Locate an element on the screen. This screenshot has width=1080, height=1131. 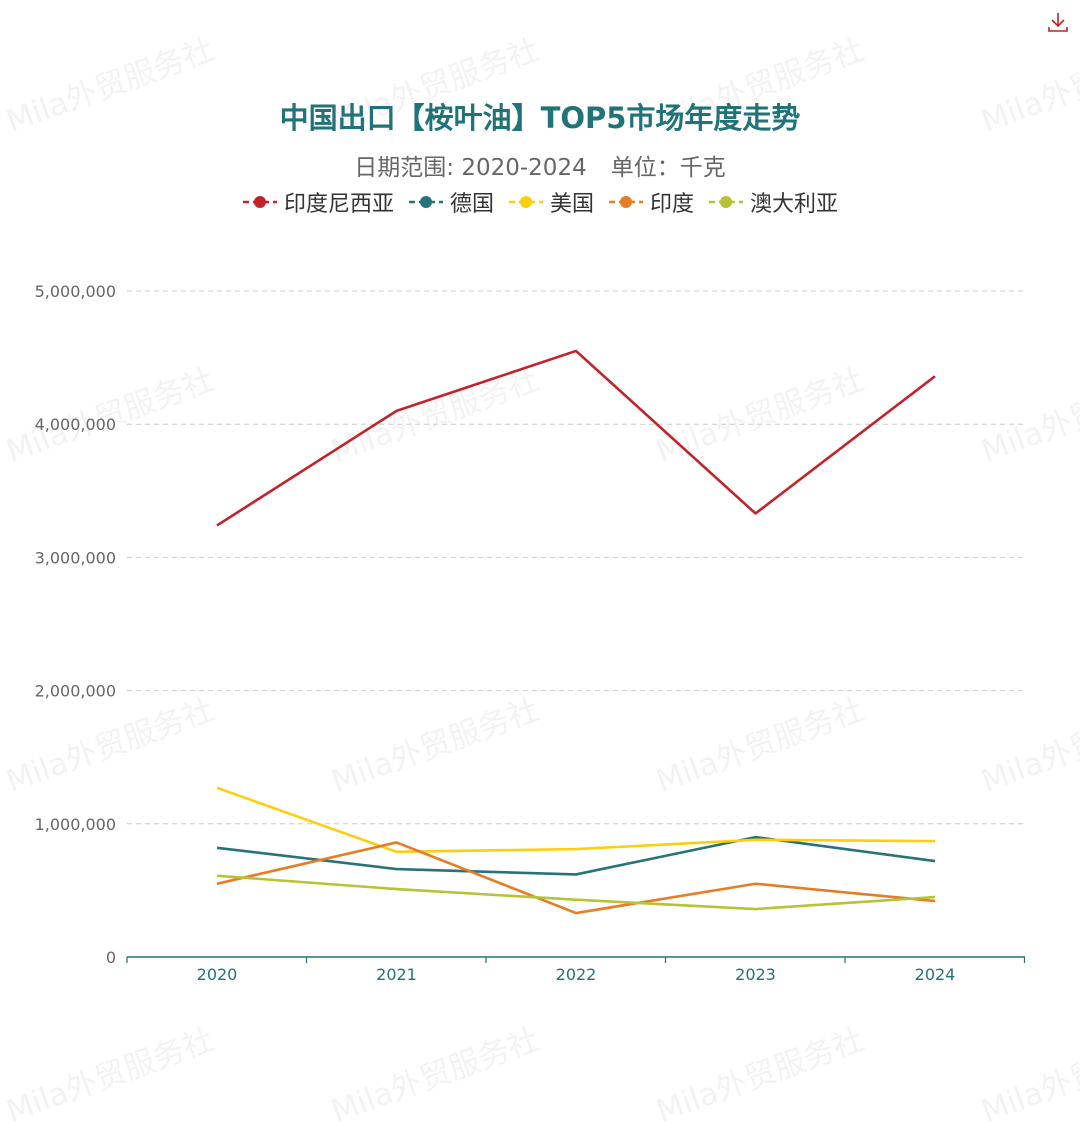
x-tick-label: 2024 is located at coordinates (935, 974).